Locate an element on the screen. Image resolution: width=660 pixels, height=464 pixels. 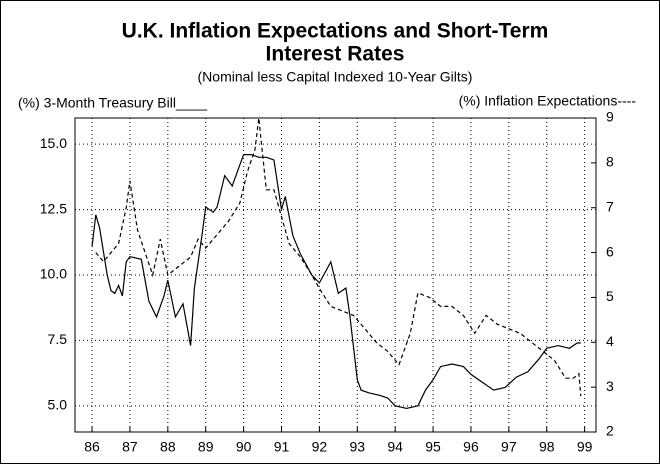
x-tick-label: 99 is located at coordinates (585, 447).